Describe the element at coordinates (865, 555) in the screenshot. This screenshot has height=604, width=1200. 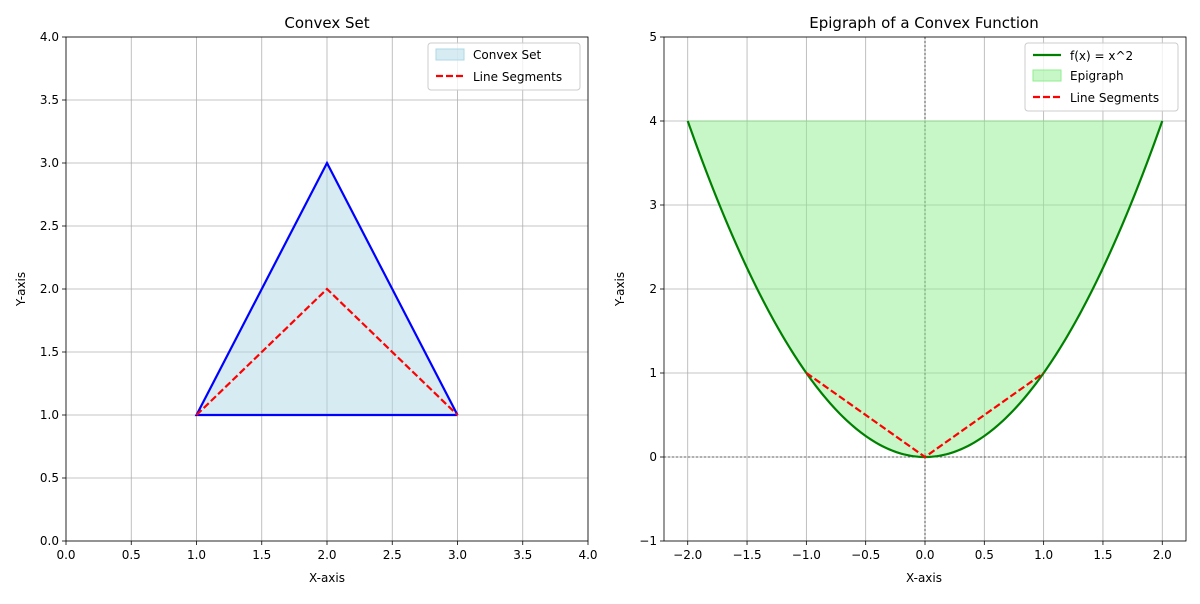
I see `x-tick-label: −0.5` at that location.